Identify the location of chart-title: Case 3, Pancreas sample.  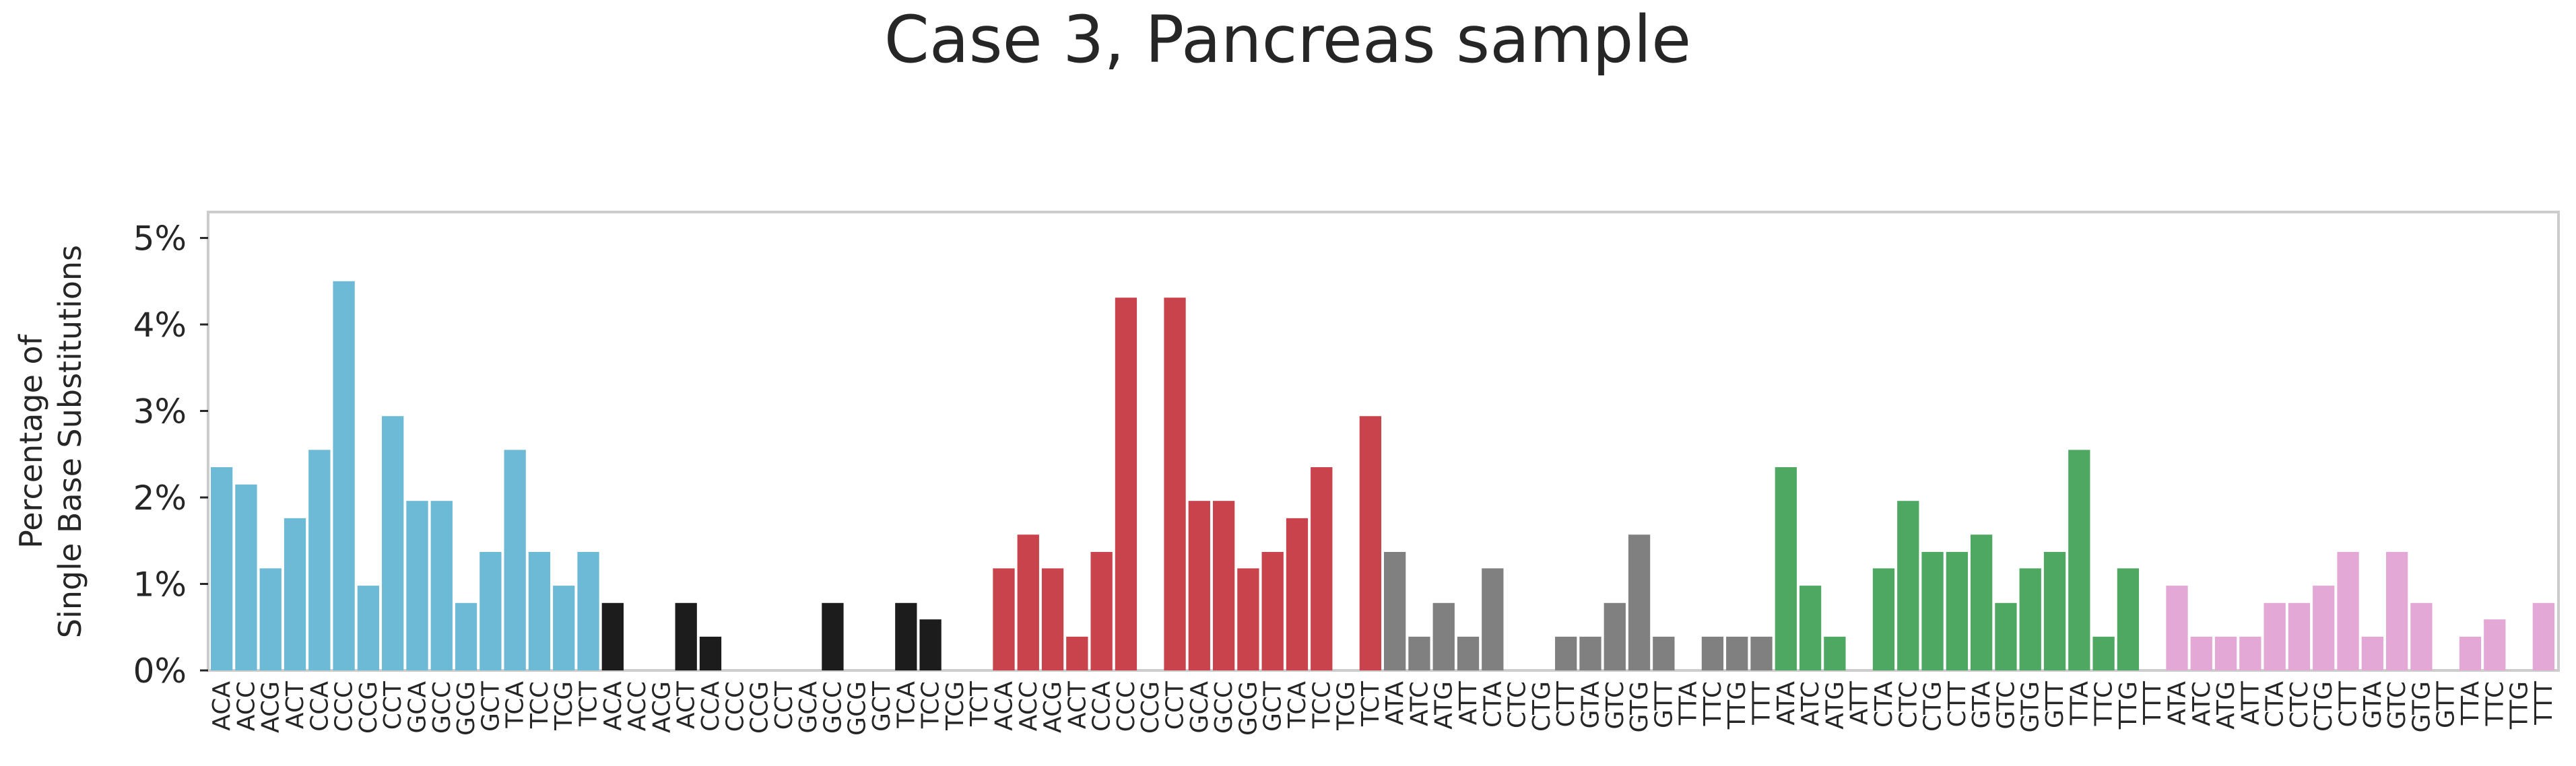
(1287, 39).